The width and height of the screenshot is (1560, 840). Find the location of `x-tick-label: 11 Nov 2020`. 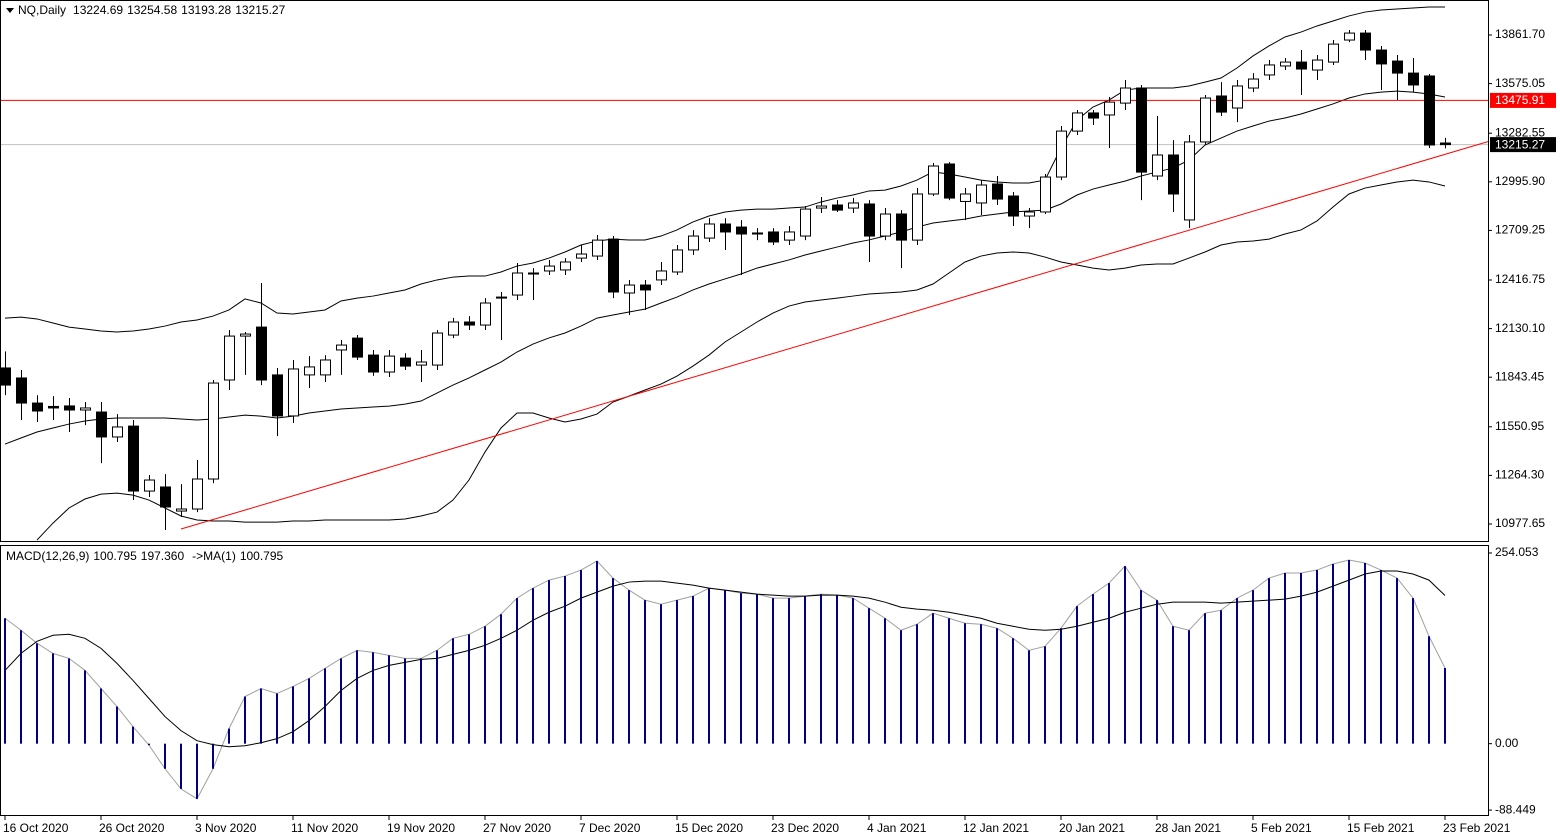

x-tick-label: 11 Nov 2020 is located at coordinates (324, 828).